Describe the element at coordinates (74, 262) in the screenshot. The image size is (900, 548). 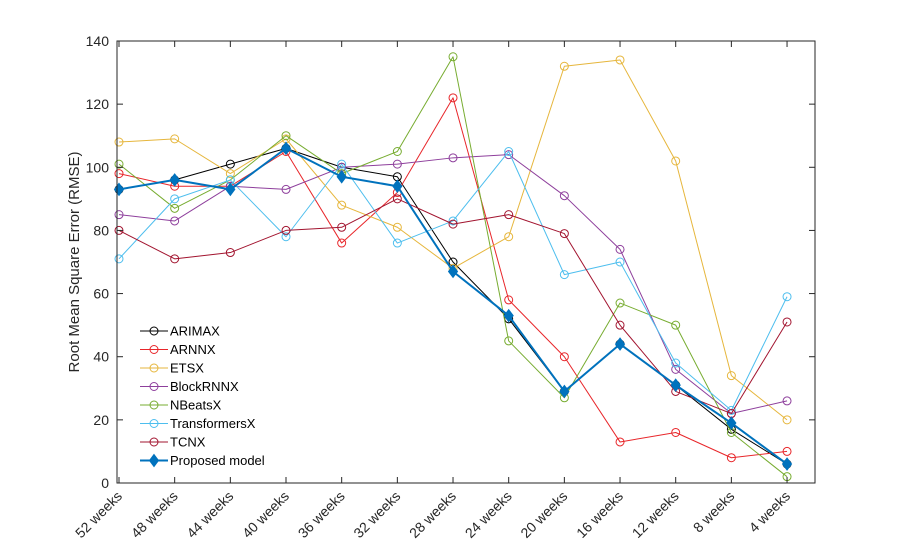
I see `y-axis-label: Root Mean Square Error (RMSE)` at that location.